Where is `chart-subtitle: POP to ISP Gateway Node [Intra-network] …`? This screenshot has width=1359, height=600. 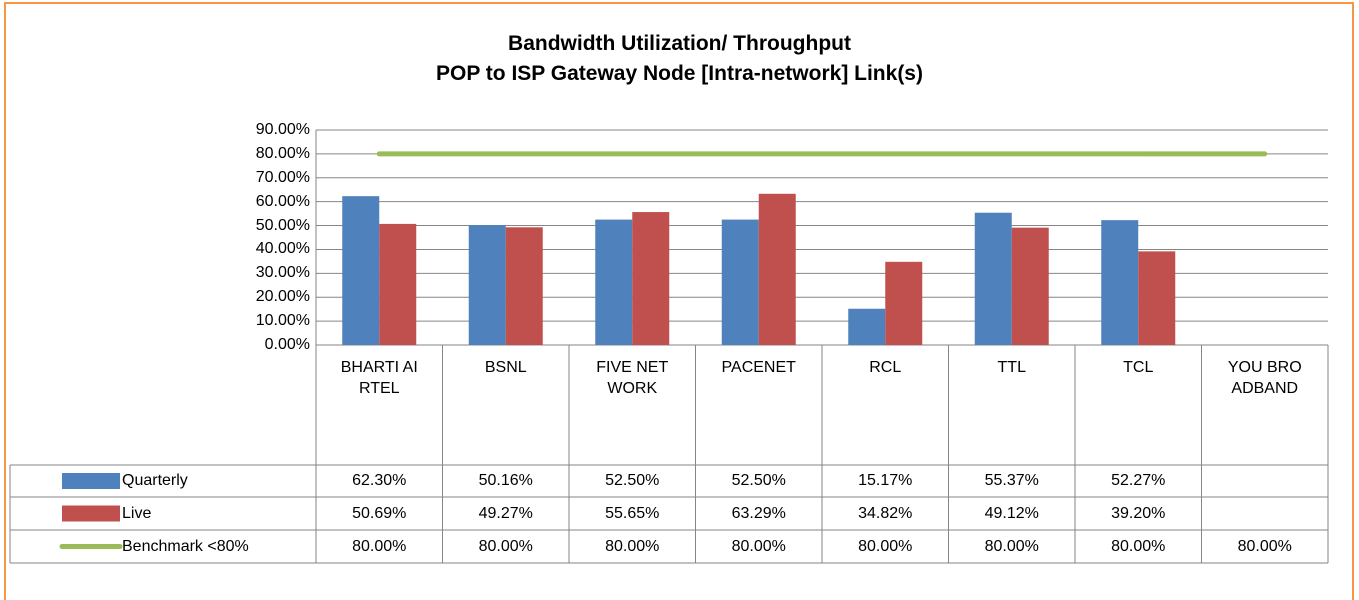 chart-subtitle: POP to ISP Gateway Node [Intra-network] … is located at coordinates (679, 73).